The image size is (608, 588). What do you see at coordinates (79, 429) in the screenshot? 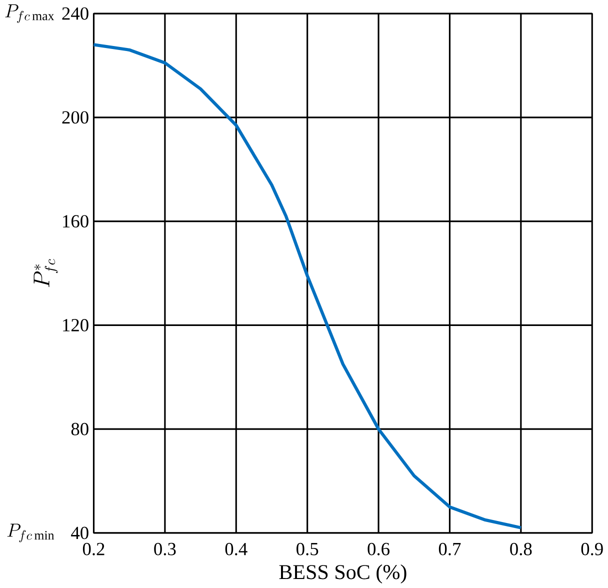
I see `y-tick-label: 80` at bounding box center [79, 429].